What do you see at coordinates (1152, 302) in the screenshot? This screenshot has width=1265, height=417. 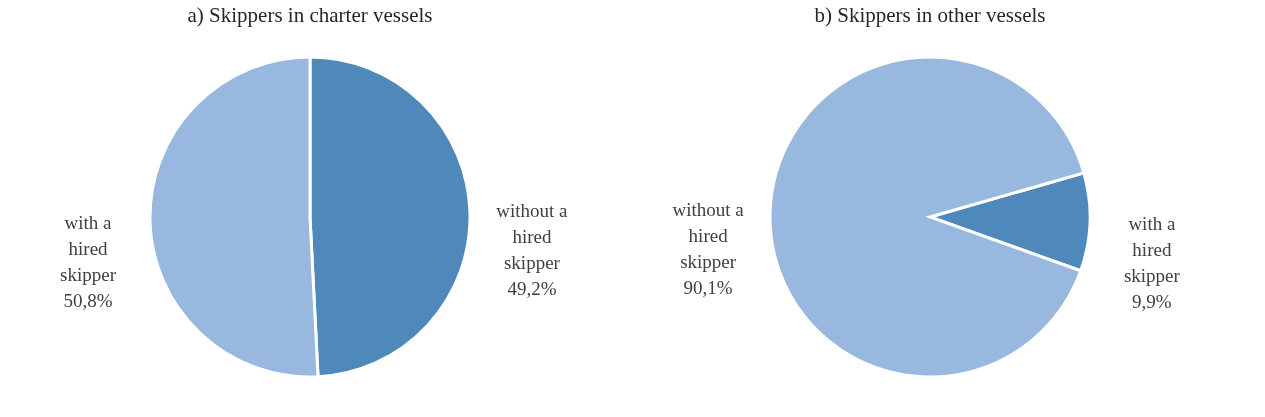 I see `data-label: 9,9%` at bounding box center [1152, 302].